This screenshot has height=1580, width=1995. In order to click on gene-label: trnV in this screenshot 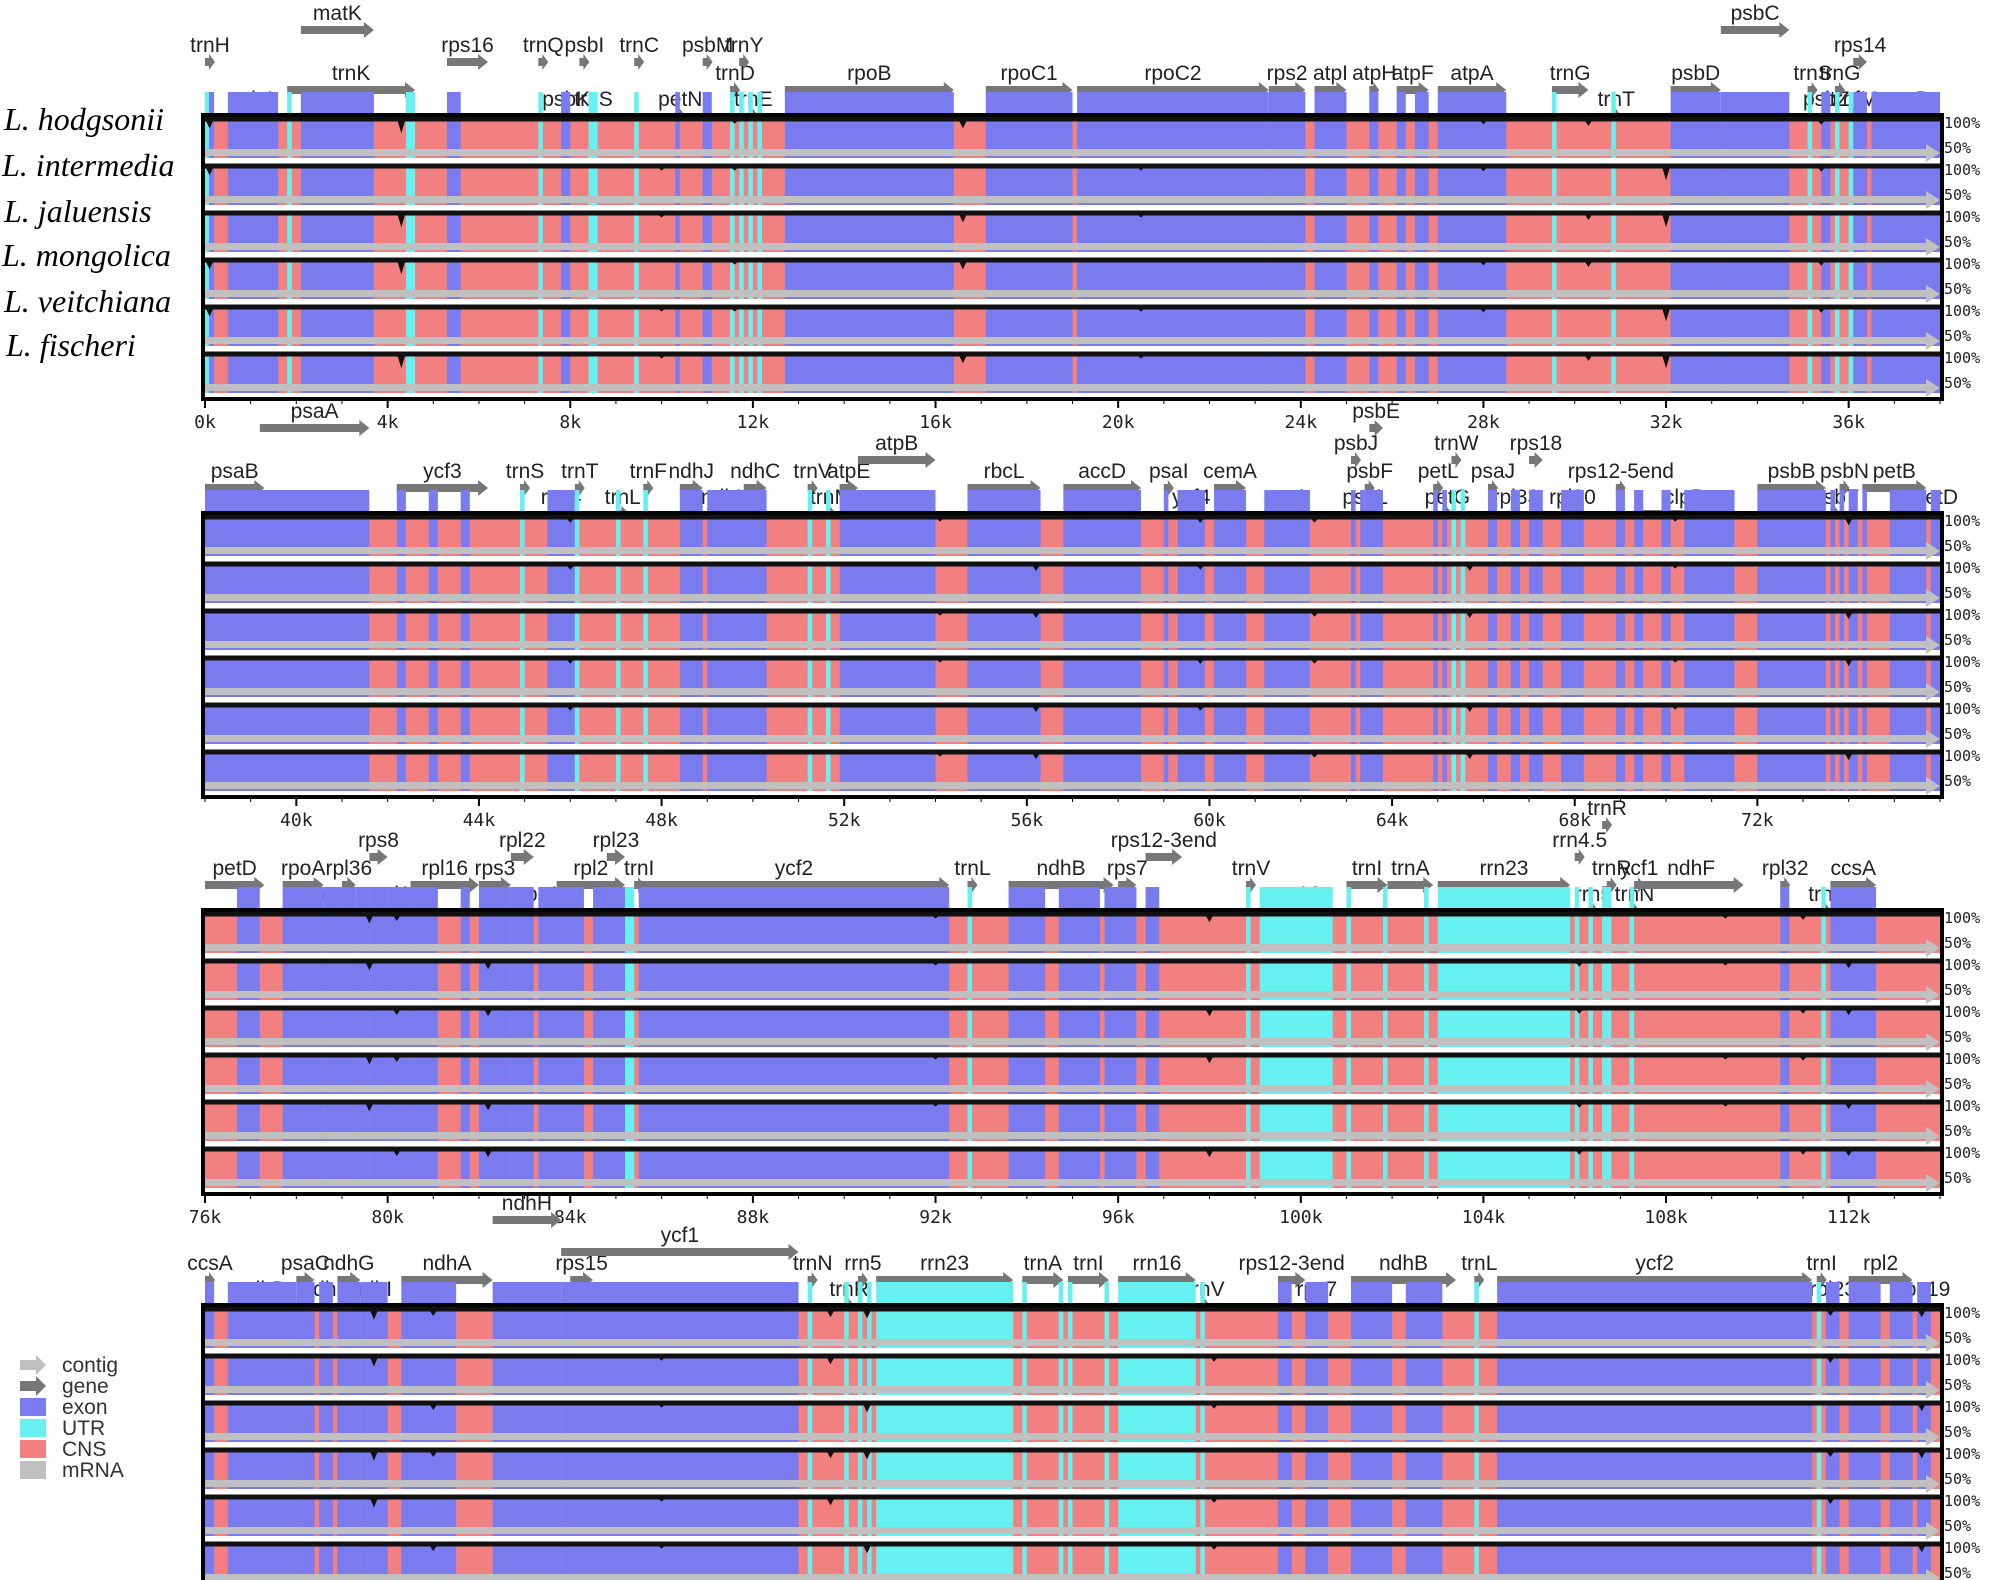, I will do `click(812, 471)`.